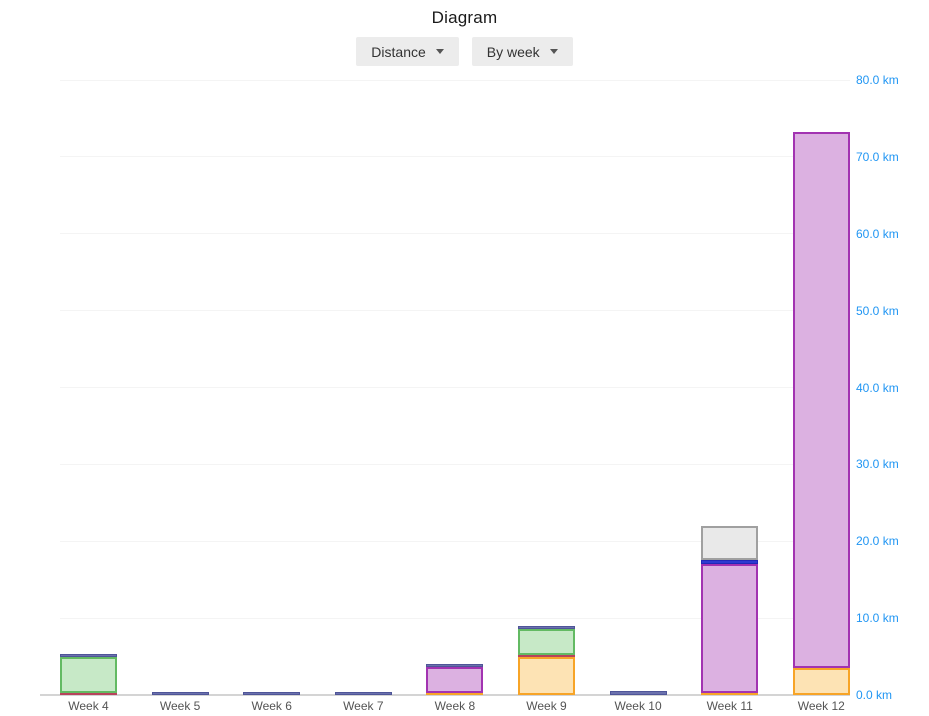  What do you see at coordinates (455, 706) in the screenshot?
I see `x-axis-tick-label: Week 8` at bounding box center [455, 706].